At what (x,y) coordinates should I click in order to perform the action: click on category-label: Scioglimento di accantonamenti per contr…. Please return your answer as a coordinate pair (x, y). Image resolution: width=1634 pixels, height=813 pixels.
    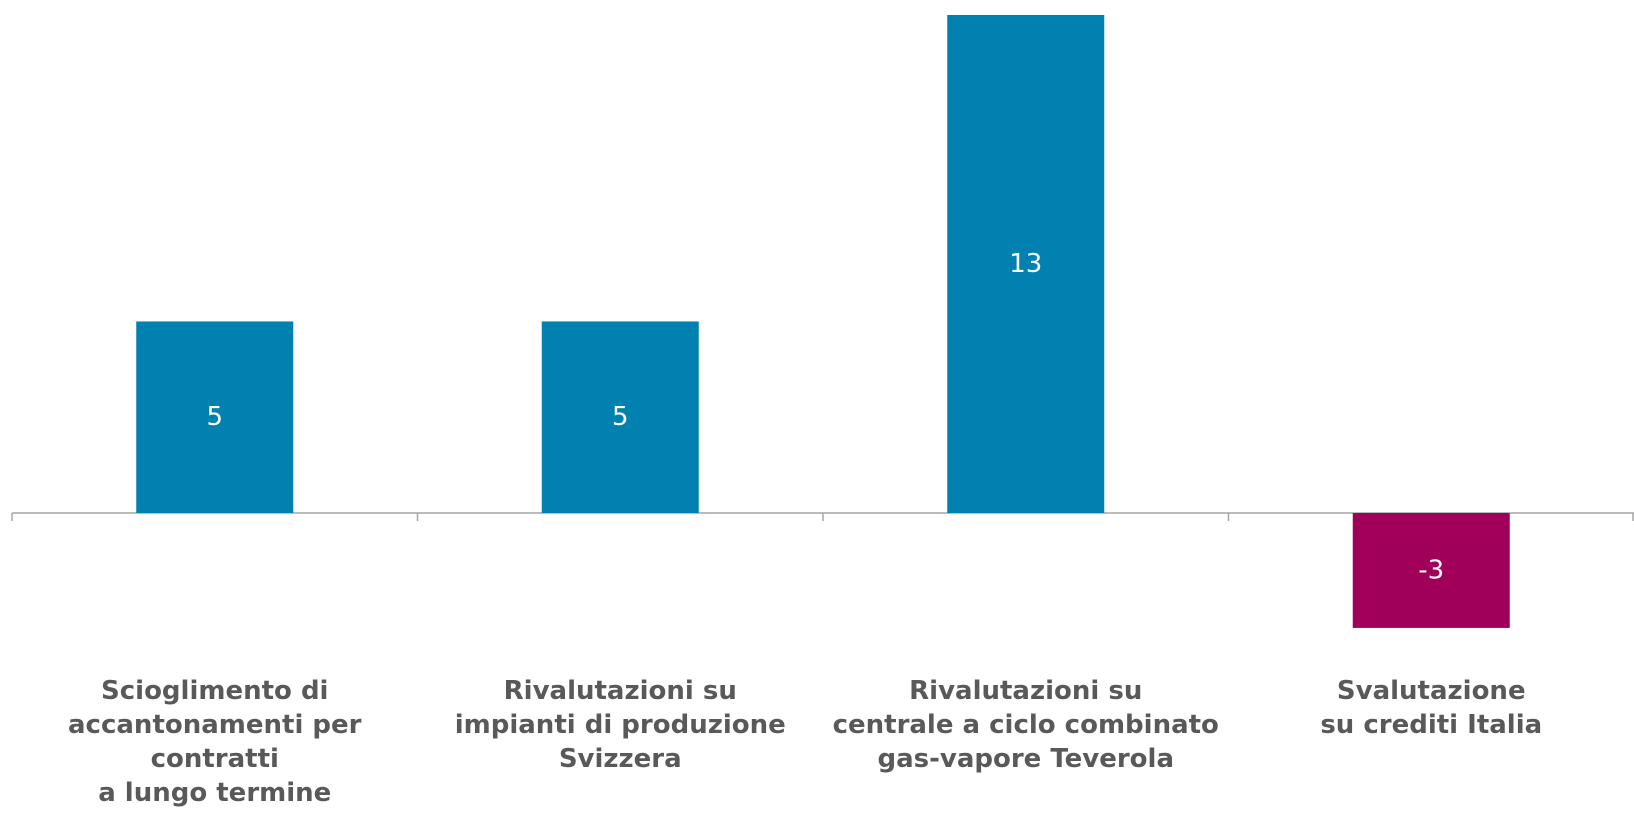
    Looking at the image, I should click on (215, 742).